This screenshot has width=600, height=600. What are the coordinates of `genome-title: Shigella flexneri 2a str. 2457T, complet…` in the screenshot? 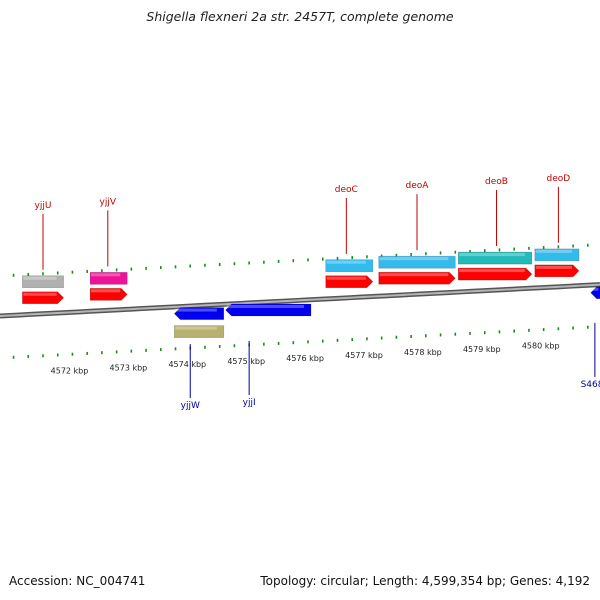 It's located at (300, 16).